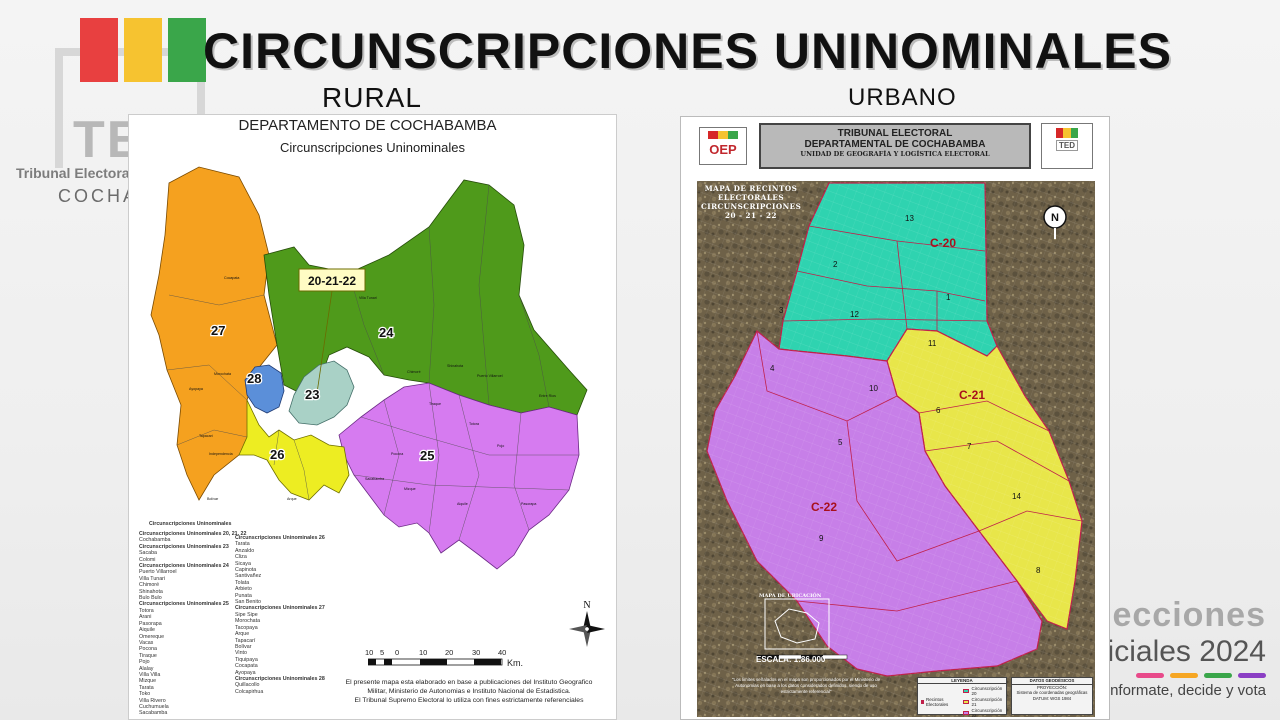  I want to click on legend-municipality: Villa Rivero, so click(152, 700).